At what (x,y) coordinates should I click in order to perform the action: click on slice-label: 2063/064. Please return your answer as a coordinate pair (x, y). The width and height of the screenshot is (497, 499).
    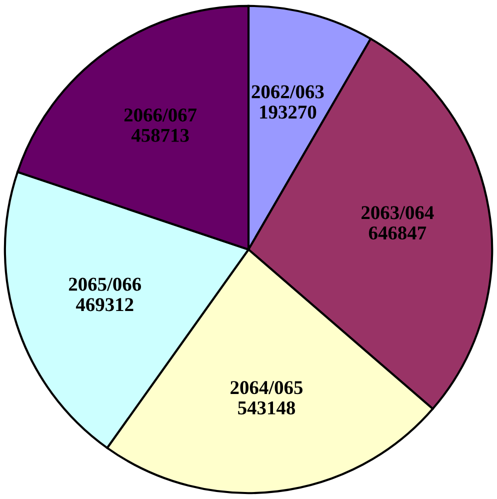
    Looking at the image, I should click on (398, 213).